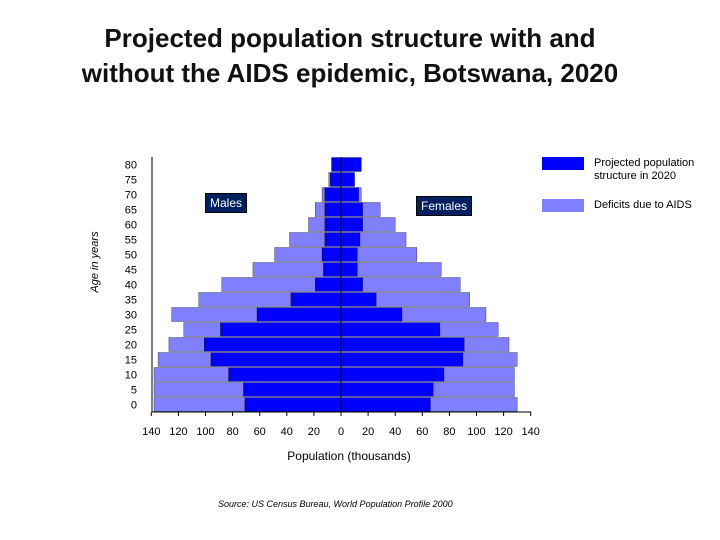  What do you see at coordinates (131, 166) in the screenshot?
I see `y-tick-label-80: 80` at bounding box center [131, 166].